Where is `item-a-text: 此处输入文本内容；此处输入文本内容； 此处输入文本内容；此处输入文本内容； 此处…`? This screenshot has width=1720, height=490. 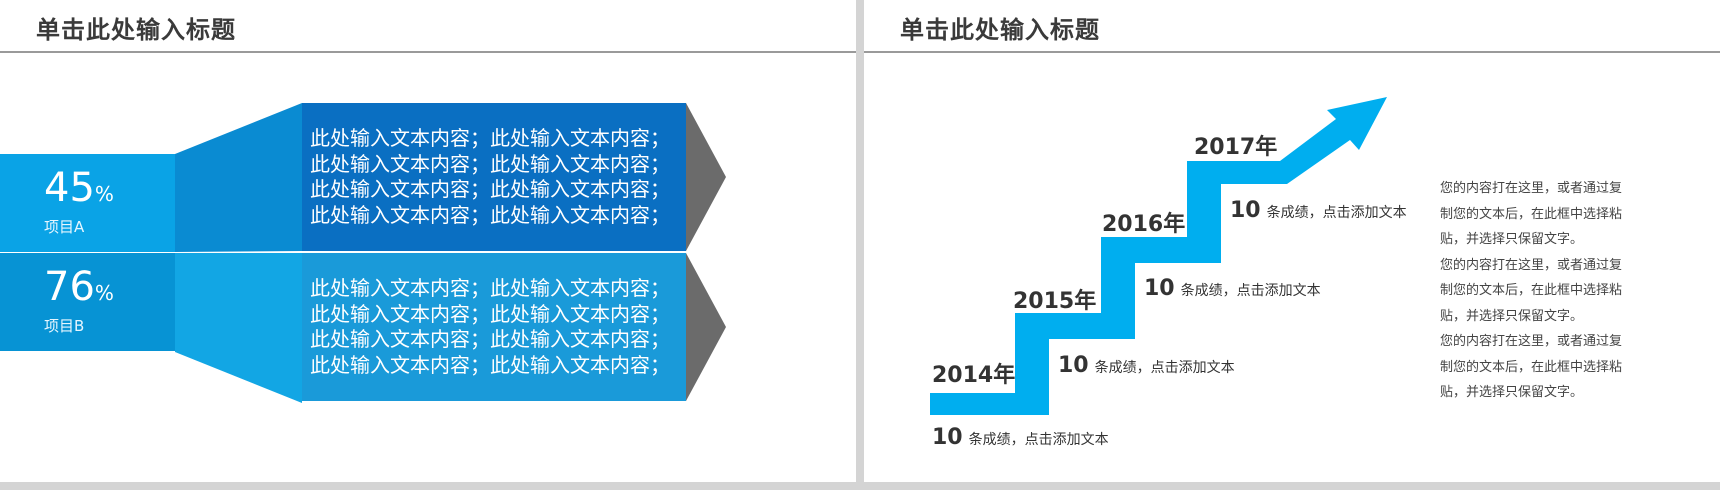
item-a-text: 此处输入文本内容；此处输入文本内容； 此处输入文本内容；此处输入文本内容； 此处… is located at coordinates (490, 176).